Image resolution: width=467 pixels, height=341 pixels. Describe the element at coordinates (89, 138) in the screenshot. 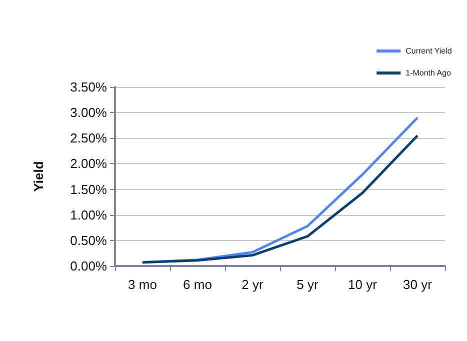

I see `y-tick-label: 2.50%` at that location.